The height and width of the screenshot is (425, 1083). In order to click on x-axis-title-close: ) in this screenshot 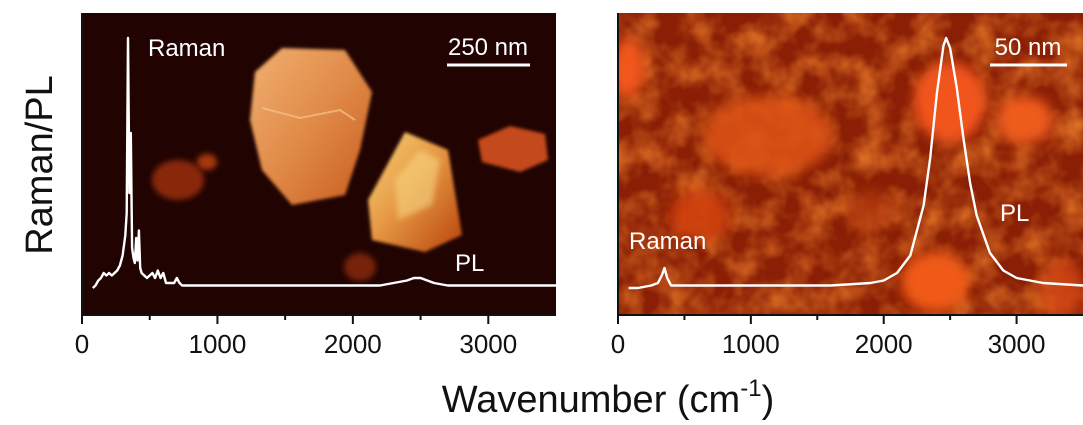, I will do `click(768, 400)`.